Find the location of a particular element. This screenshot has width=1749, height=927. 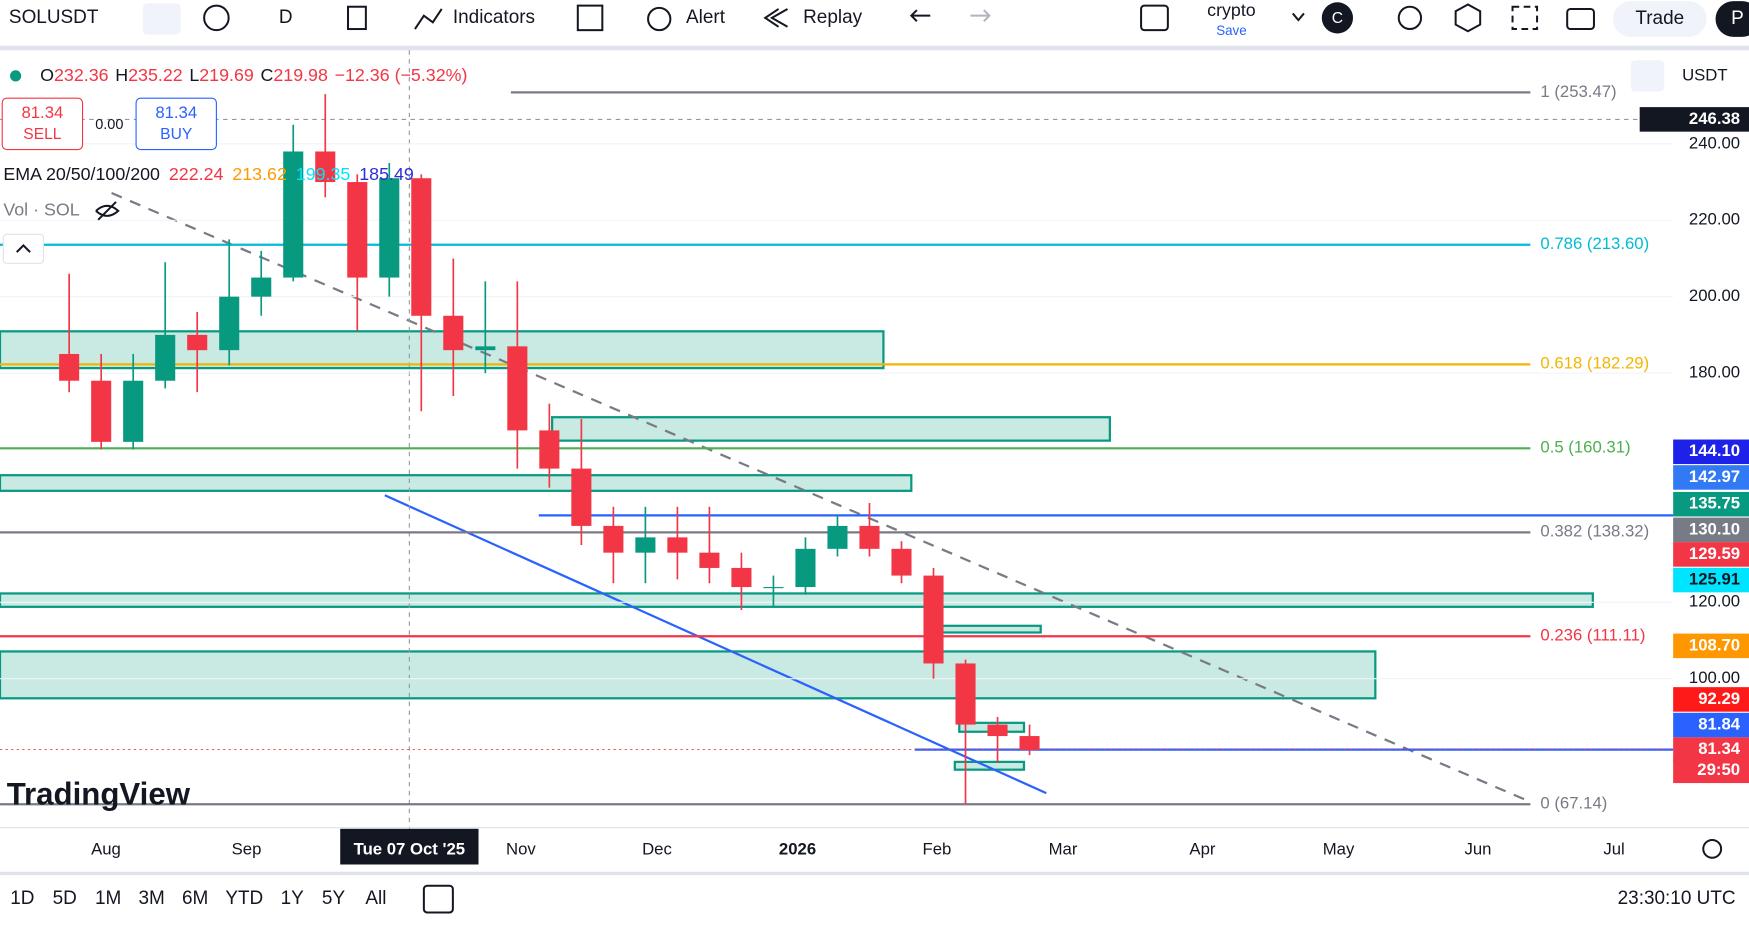

replay-icon is located at coordinates (775, 18).